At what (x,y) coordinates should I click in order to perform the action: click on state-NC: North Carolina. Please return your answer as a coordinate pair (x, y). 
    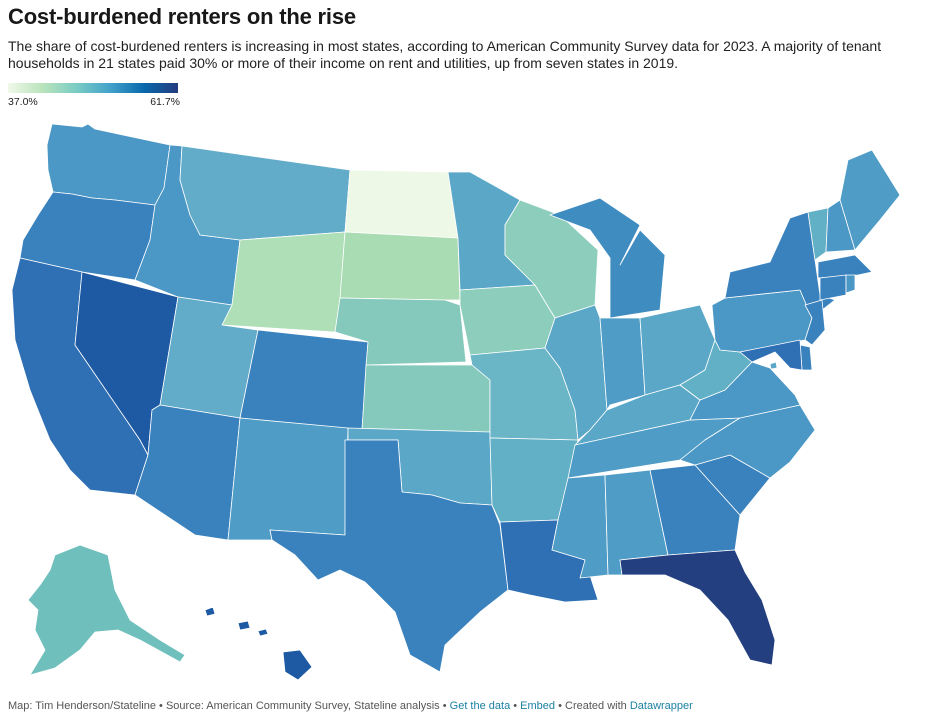
    Looking at the image, I should click on (747, 441).